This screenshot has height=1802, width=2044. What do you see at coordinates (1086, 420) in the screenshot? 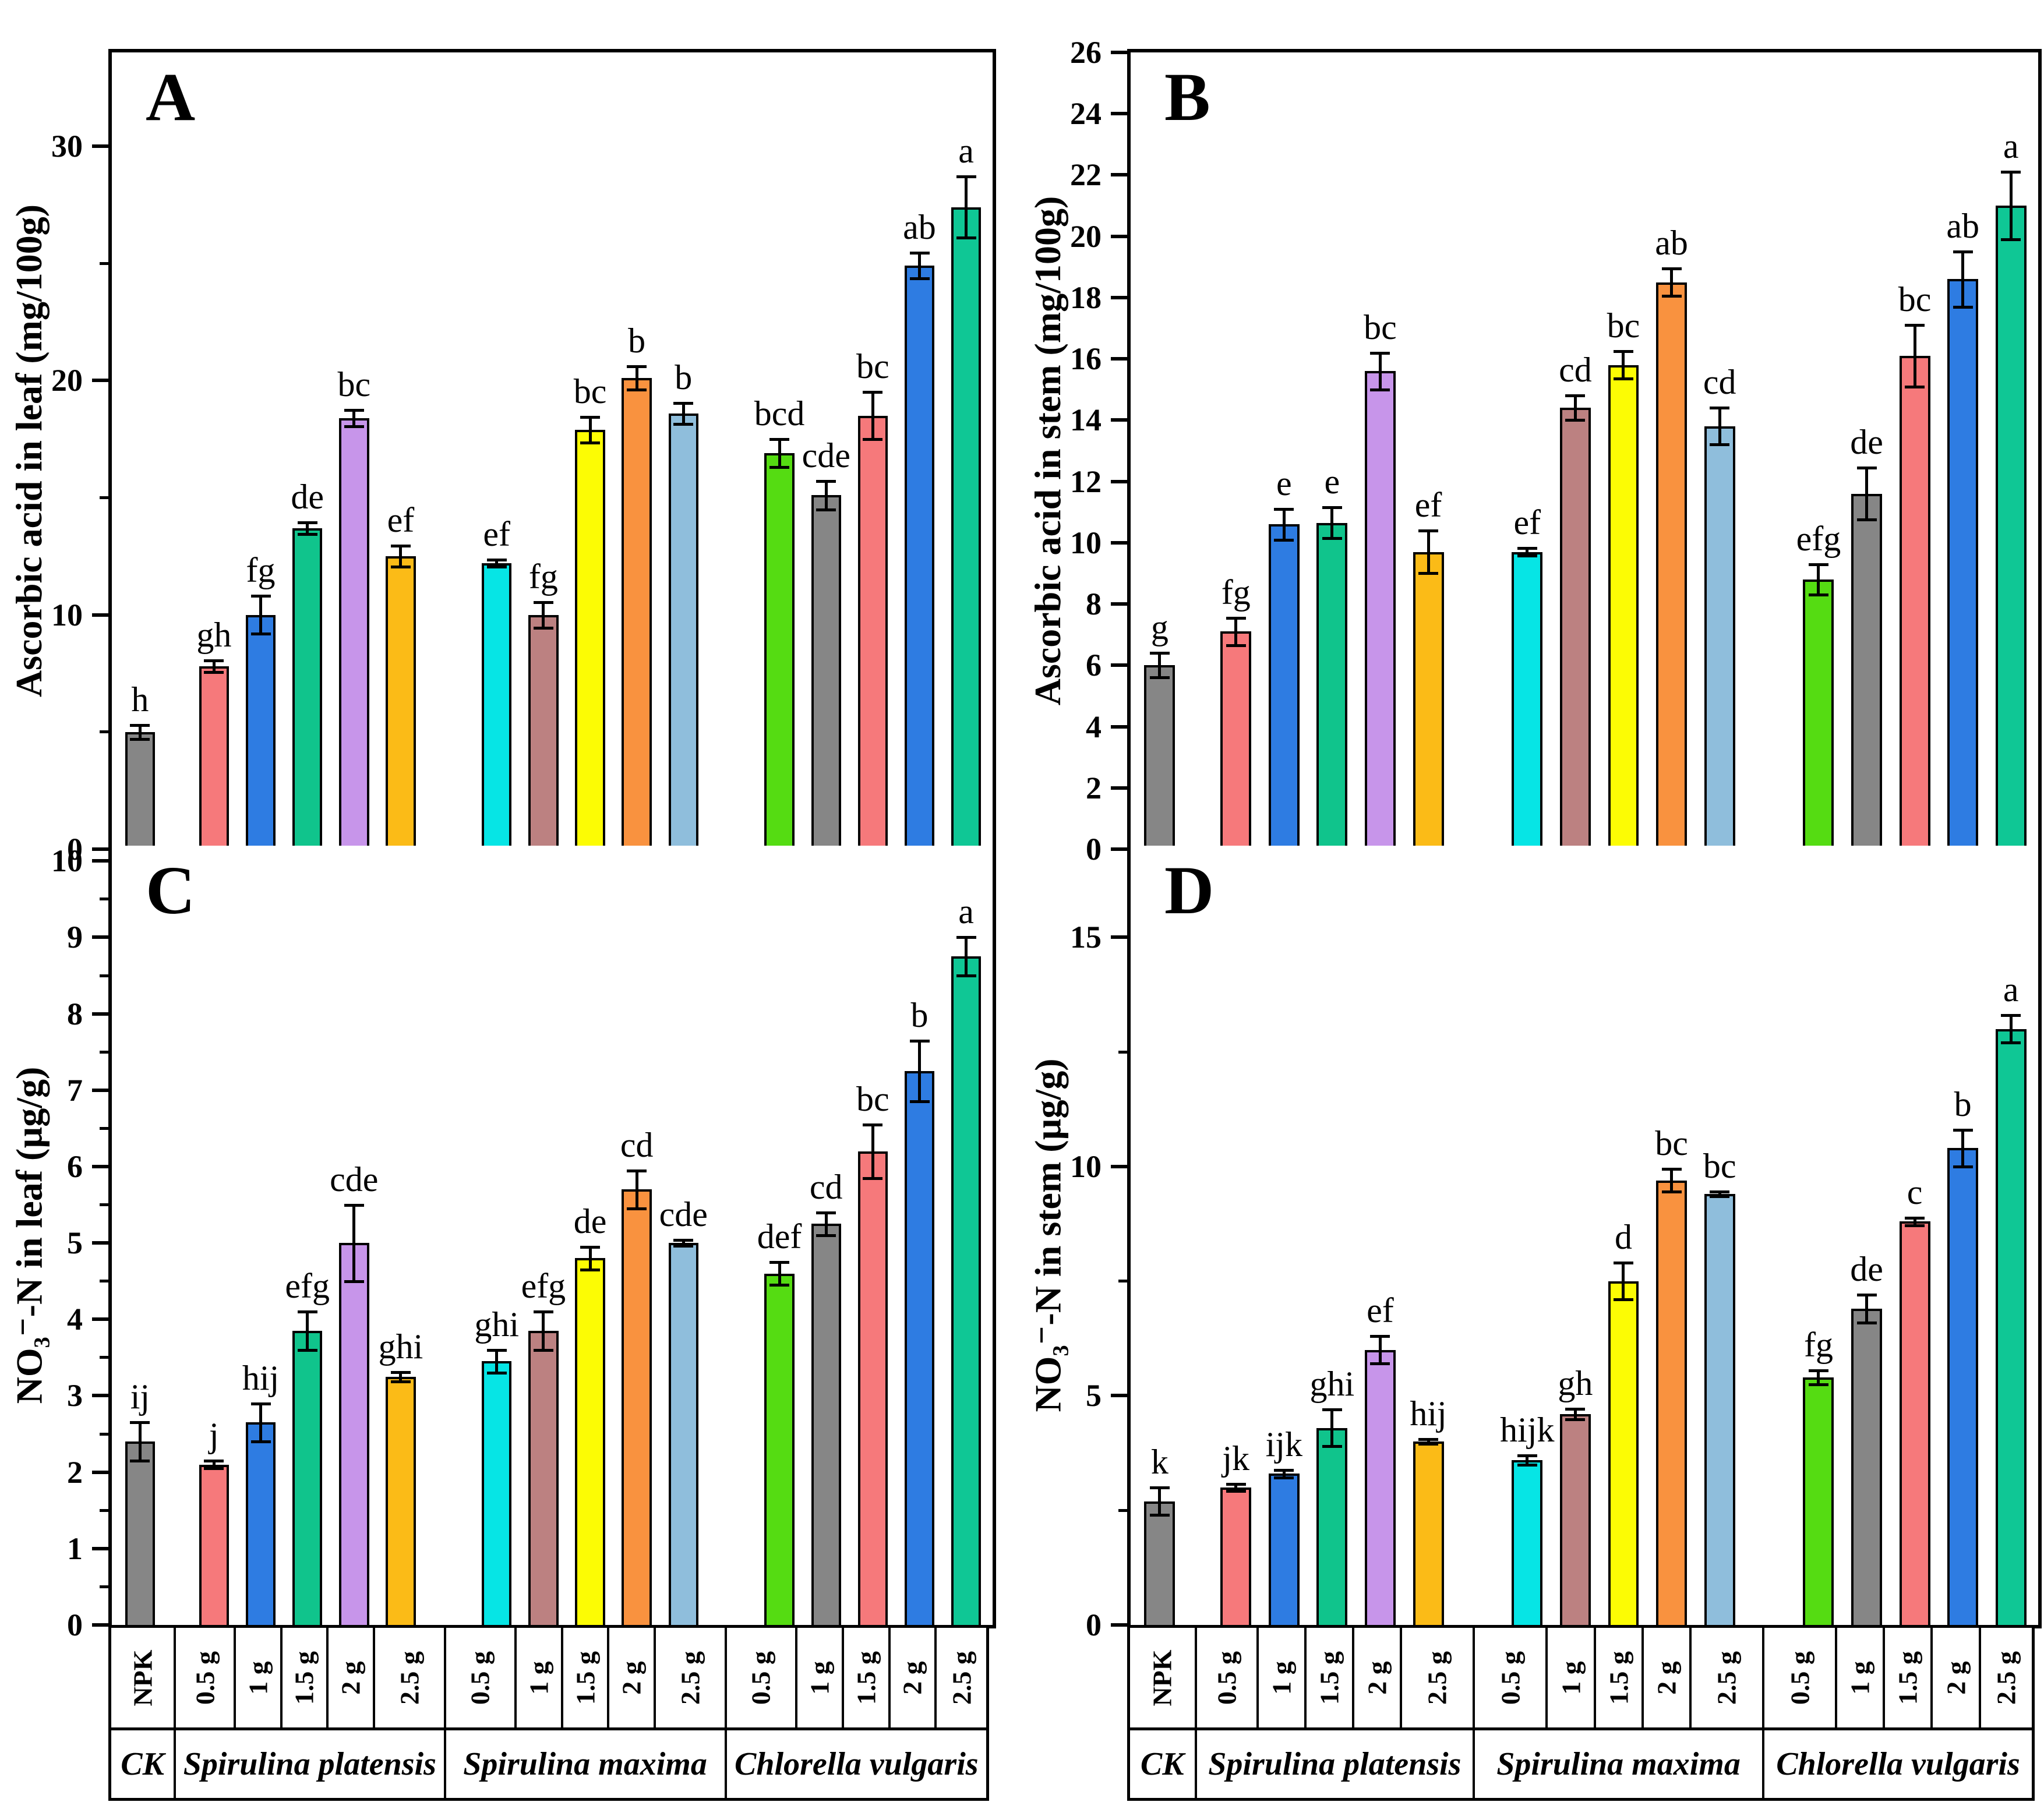
I see `y-tick-label: 14` at bounding box center [1086, 420].